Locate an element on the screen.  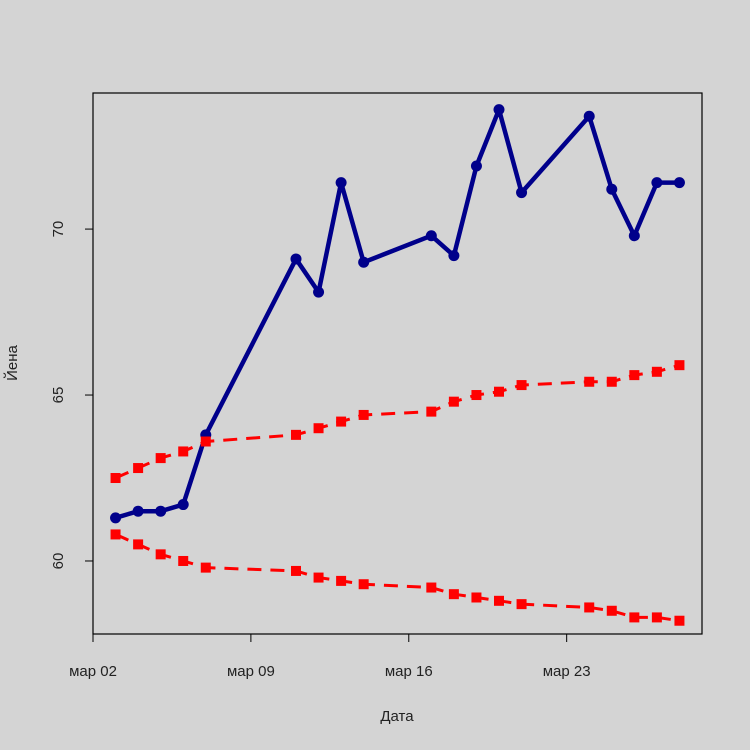
x-tick-label: мар 09 is located at coordinates (251, 671).